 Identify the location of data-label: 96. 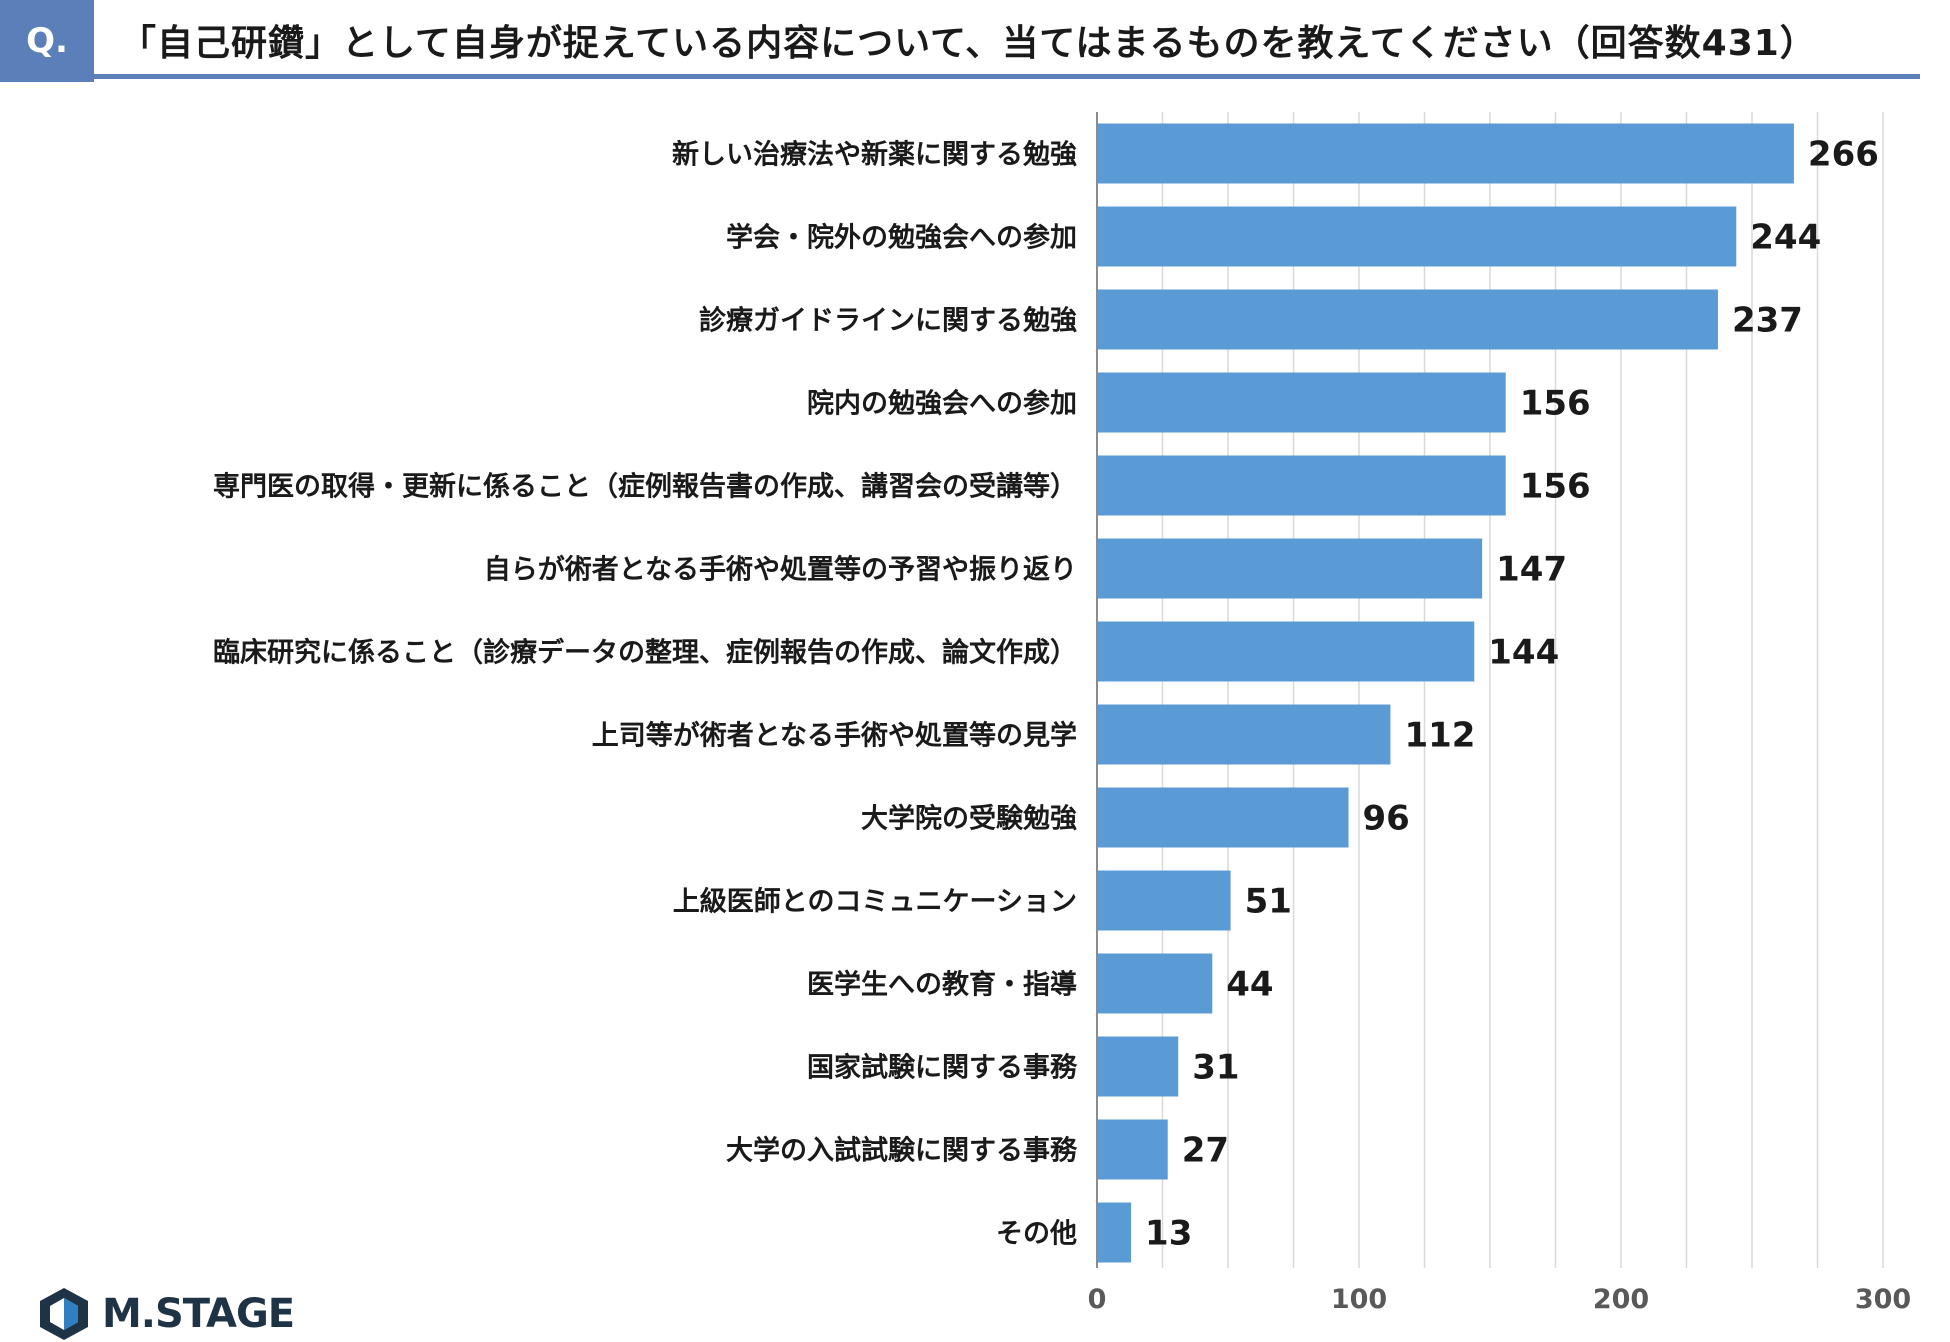
(1386, 819).